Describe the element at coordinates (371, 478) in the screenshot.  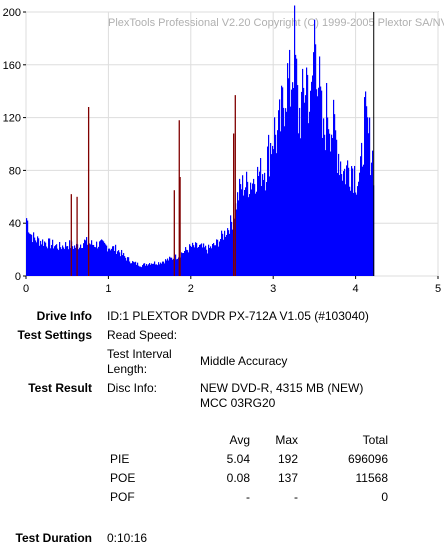
I see `results-row-poe-total: 11568` at that location.